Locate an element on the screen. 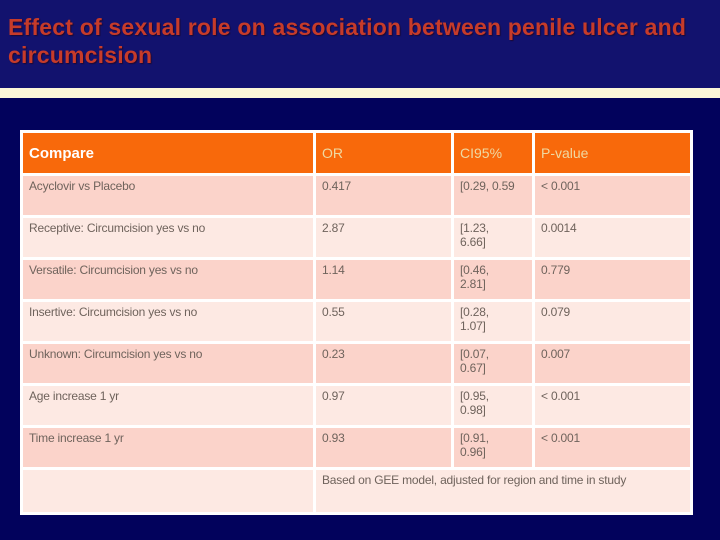 The height and width of the screenshot is (540, 720). column-header-or: OR is located at coordinates (383, 153).